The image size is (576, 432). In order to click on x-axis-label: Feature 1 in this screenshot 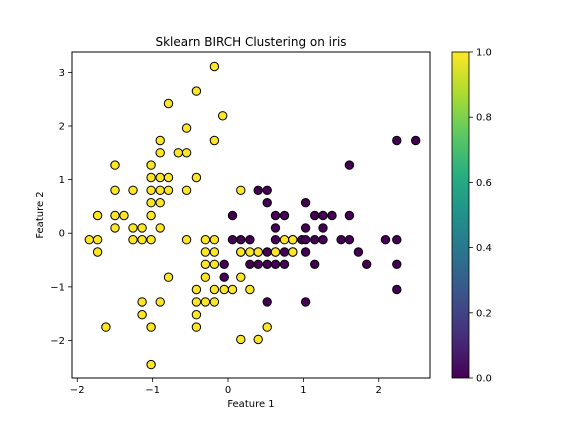, I will do `click(250, 404)`.